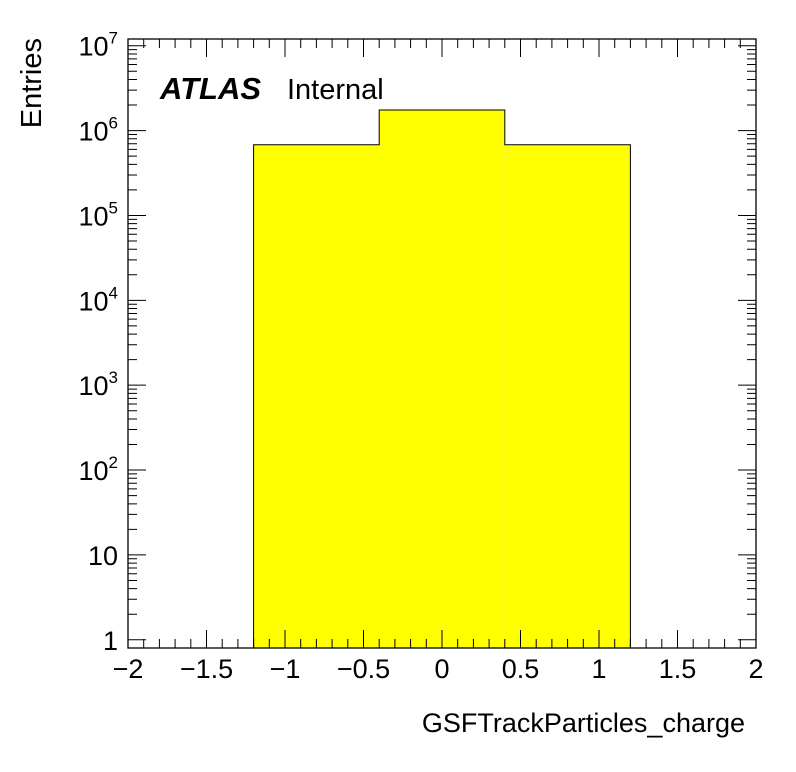  Describe the element at coordinates (98, 130) in the screenshot. I see `y-tick-label: 10⁶` at that location.